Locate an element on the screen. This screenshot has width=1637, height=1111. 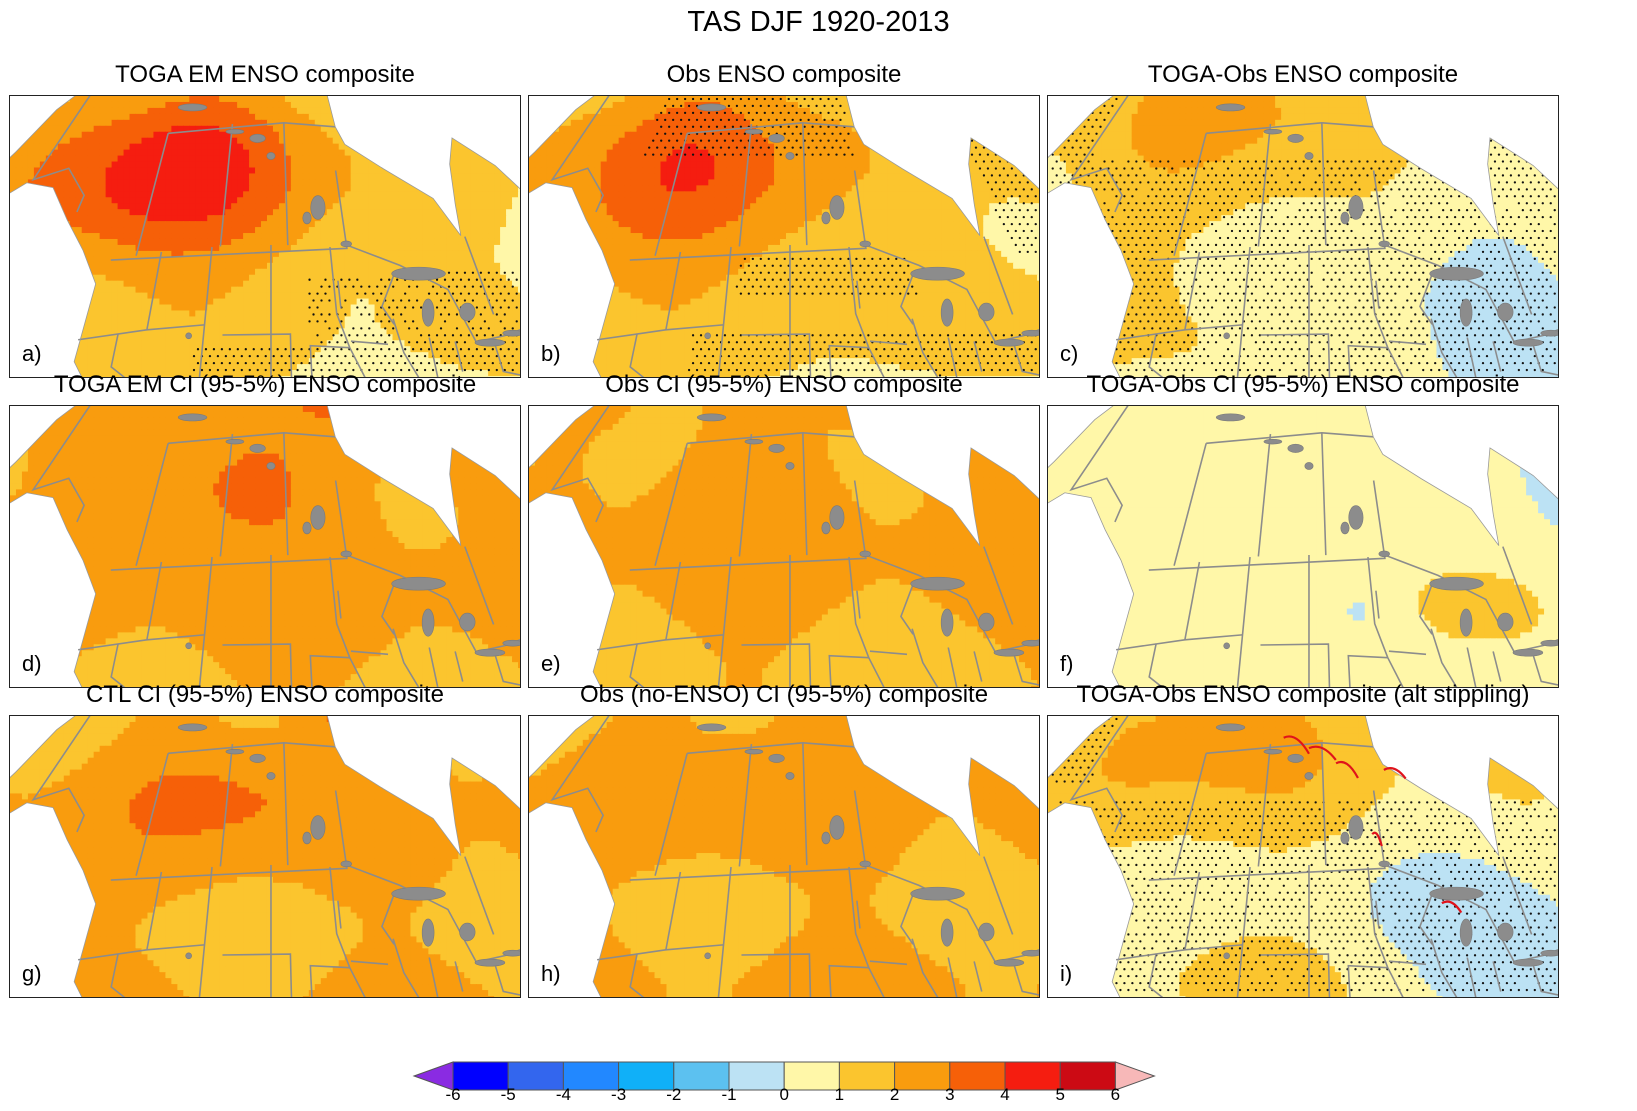
panel-letter-6: f) is located at coordinates (1066, 664).